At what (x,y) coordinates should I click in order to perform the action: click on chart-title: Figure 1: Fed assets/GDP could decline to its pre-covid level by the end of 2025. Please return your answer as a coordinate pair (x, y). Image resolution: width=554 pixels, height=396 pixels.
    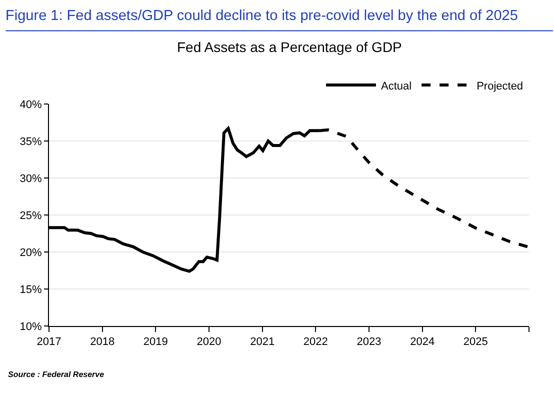
    Looking at the image, I should click on (262, 16).